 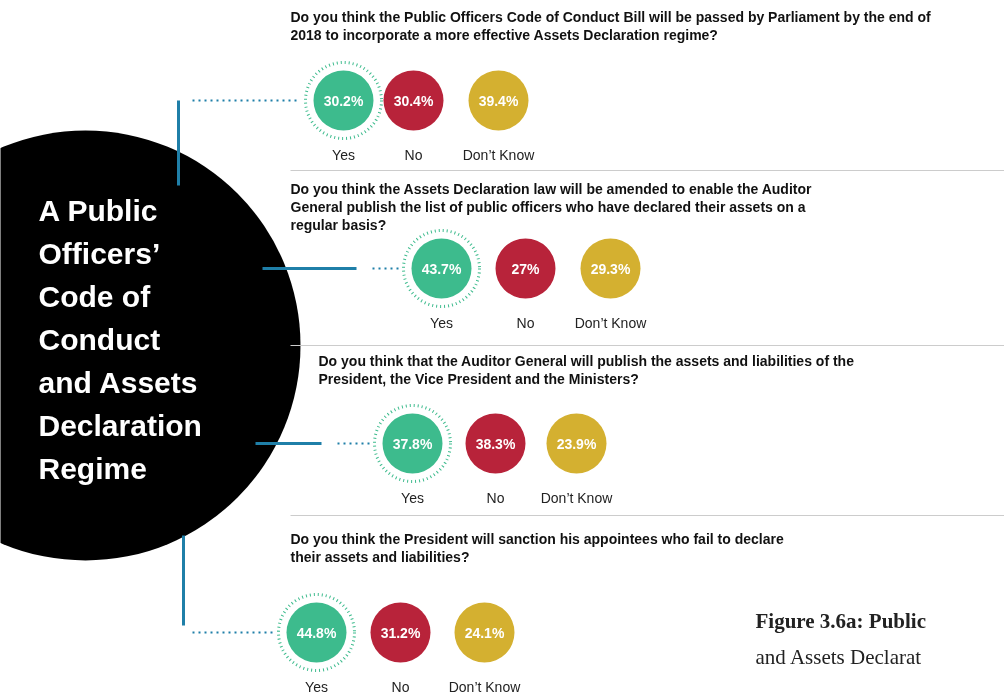 I want to click on text: A Public Officers’ Code of Conduct and Assets Declaration Regime, so click(x=120, y=339).